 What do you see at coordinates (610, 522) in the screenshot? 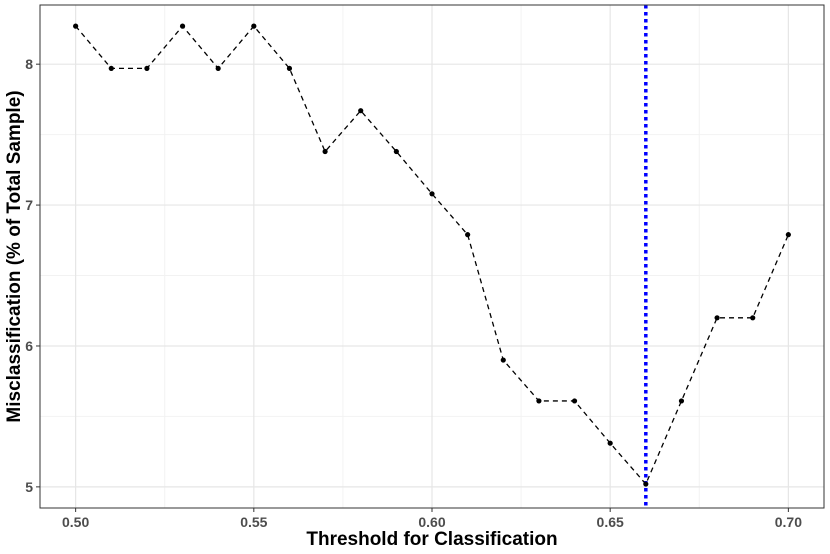
I see `x-tick-label: 0.65` at bounding box center [610, 522].